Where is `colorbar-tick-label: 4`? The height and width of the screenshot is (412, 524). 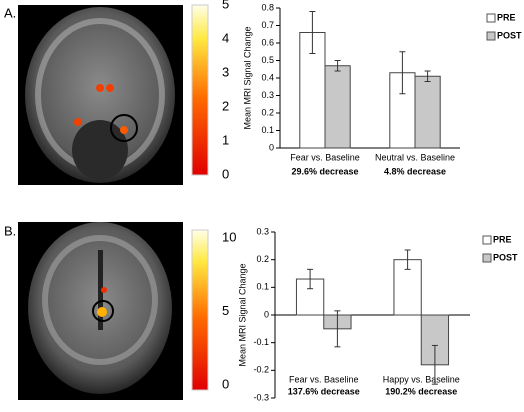
colorbar-tick-label: 4 is located at coordinates (225, 37).